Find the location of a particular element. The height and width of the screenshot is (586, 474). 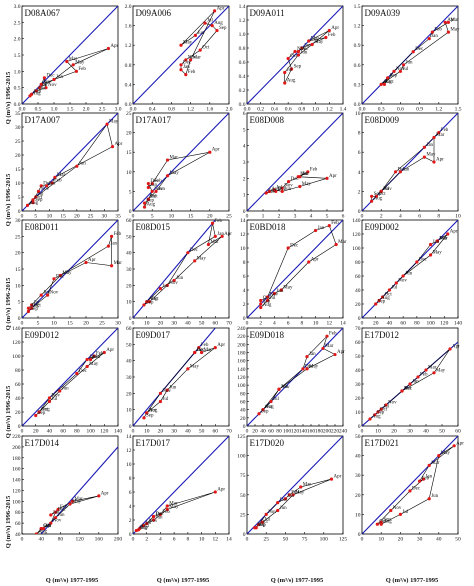

y-tick-label: 12 is located at coordinates (129, 451).